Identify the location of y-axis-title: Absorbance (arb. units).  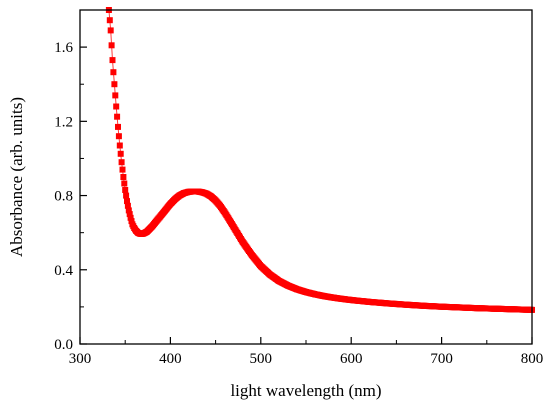
(16, 177).